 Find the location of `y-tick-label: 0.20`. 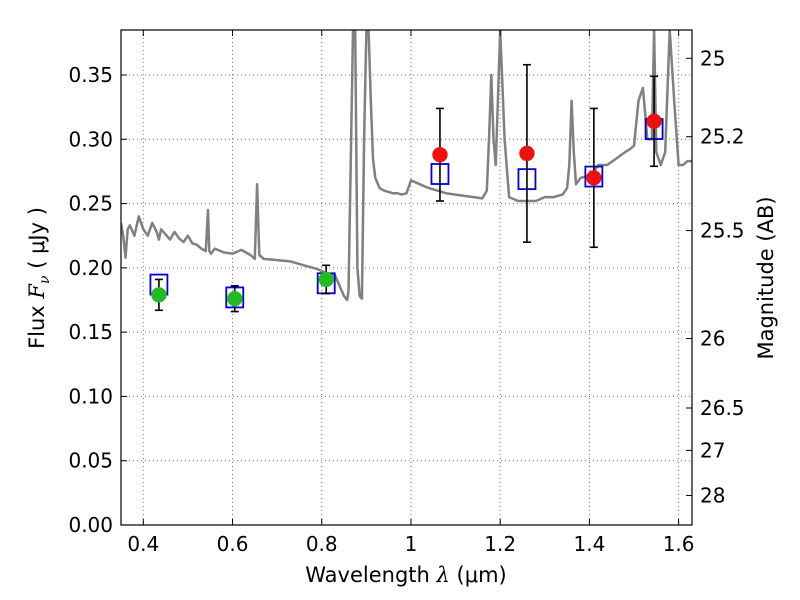

y-tick-label: 0.20 is located at coordinates (90, 268).